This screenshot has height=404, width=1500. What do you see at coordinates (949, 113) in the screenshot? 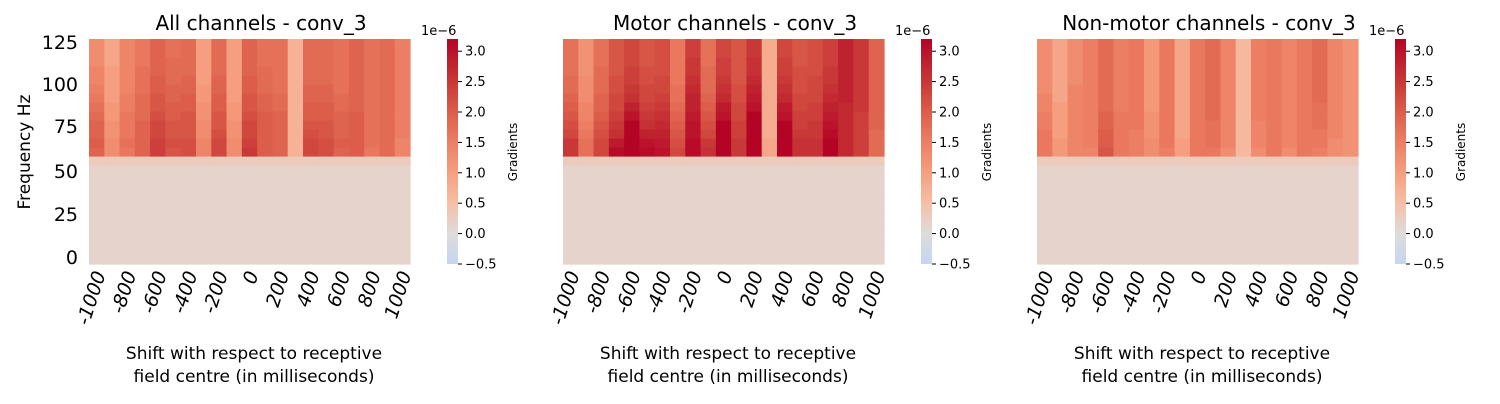
I see `colorbar-tick-label: 2.0` at bounding box center [949, 113].